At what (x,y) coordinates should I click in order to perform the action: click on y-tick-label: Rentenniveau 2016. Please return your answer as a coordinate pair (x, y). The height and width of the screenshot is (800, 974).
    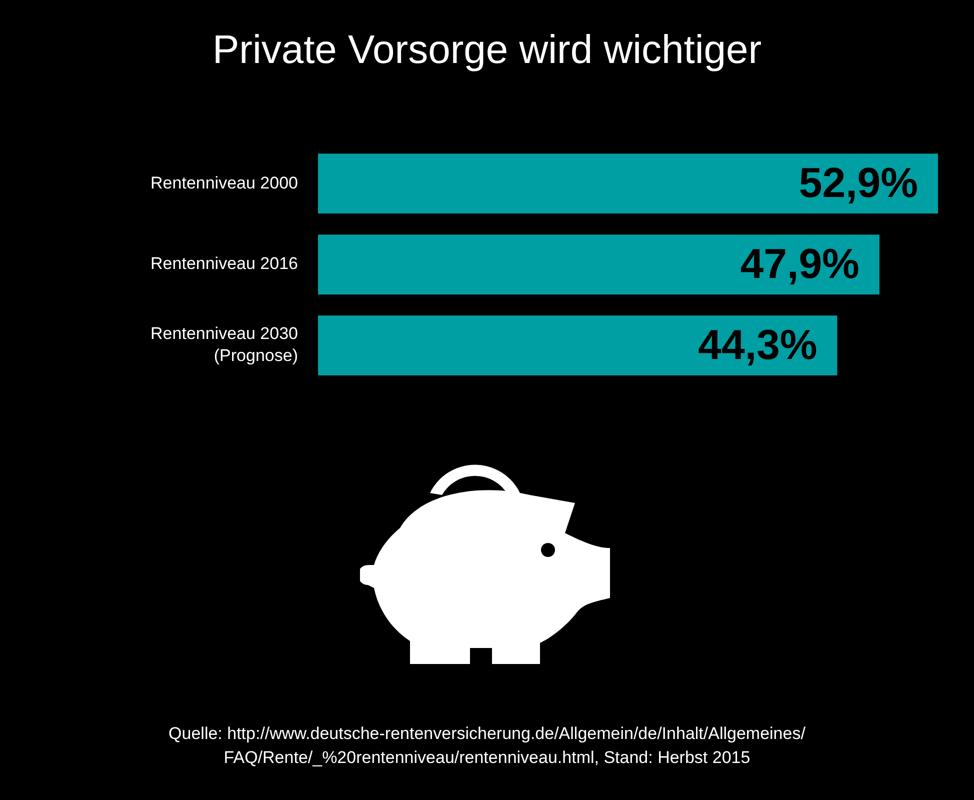
    Looking at the image, I should click on (224, 264).